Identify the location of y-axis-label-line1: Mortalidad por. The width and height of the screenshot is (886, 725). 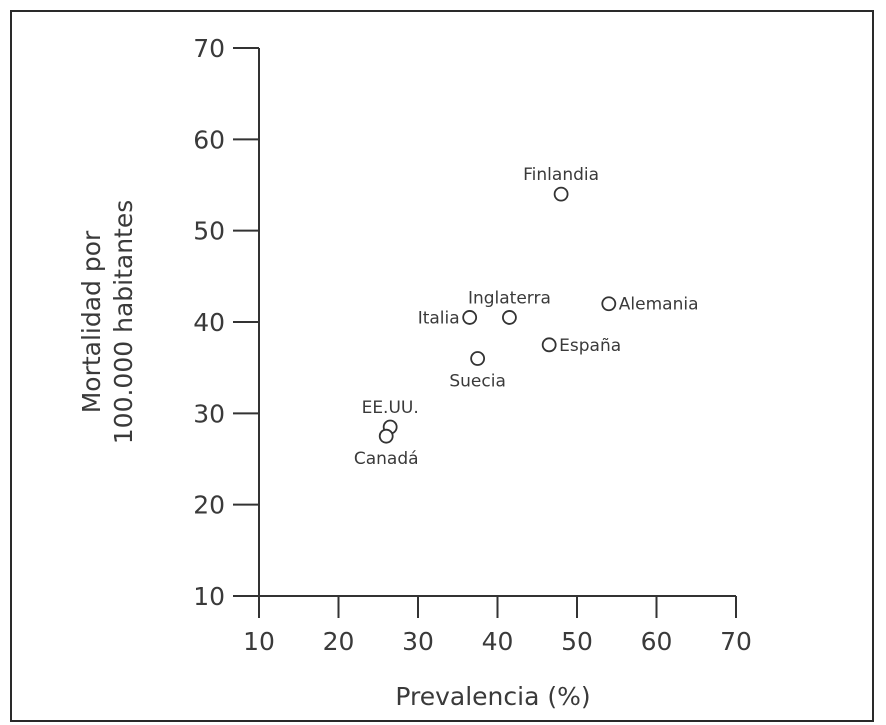
(91, 321).